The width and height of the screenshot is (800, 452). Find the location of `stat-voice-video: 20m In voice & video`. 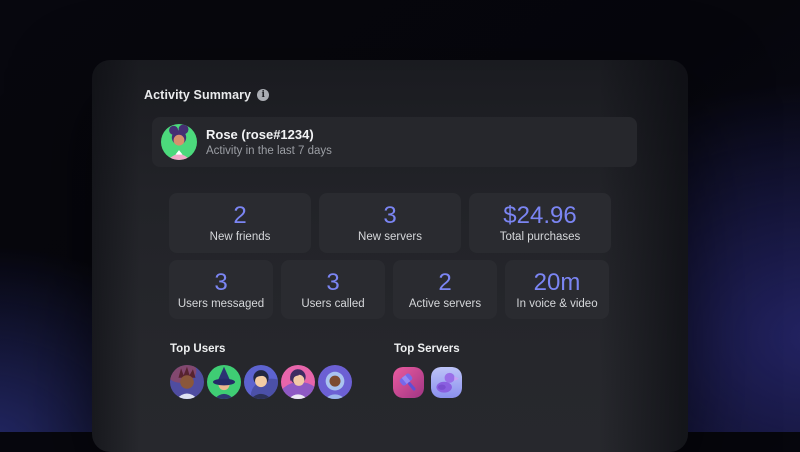

stat-voice-video: 20m In voice & video is located at coordinates (557, 289).